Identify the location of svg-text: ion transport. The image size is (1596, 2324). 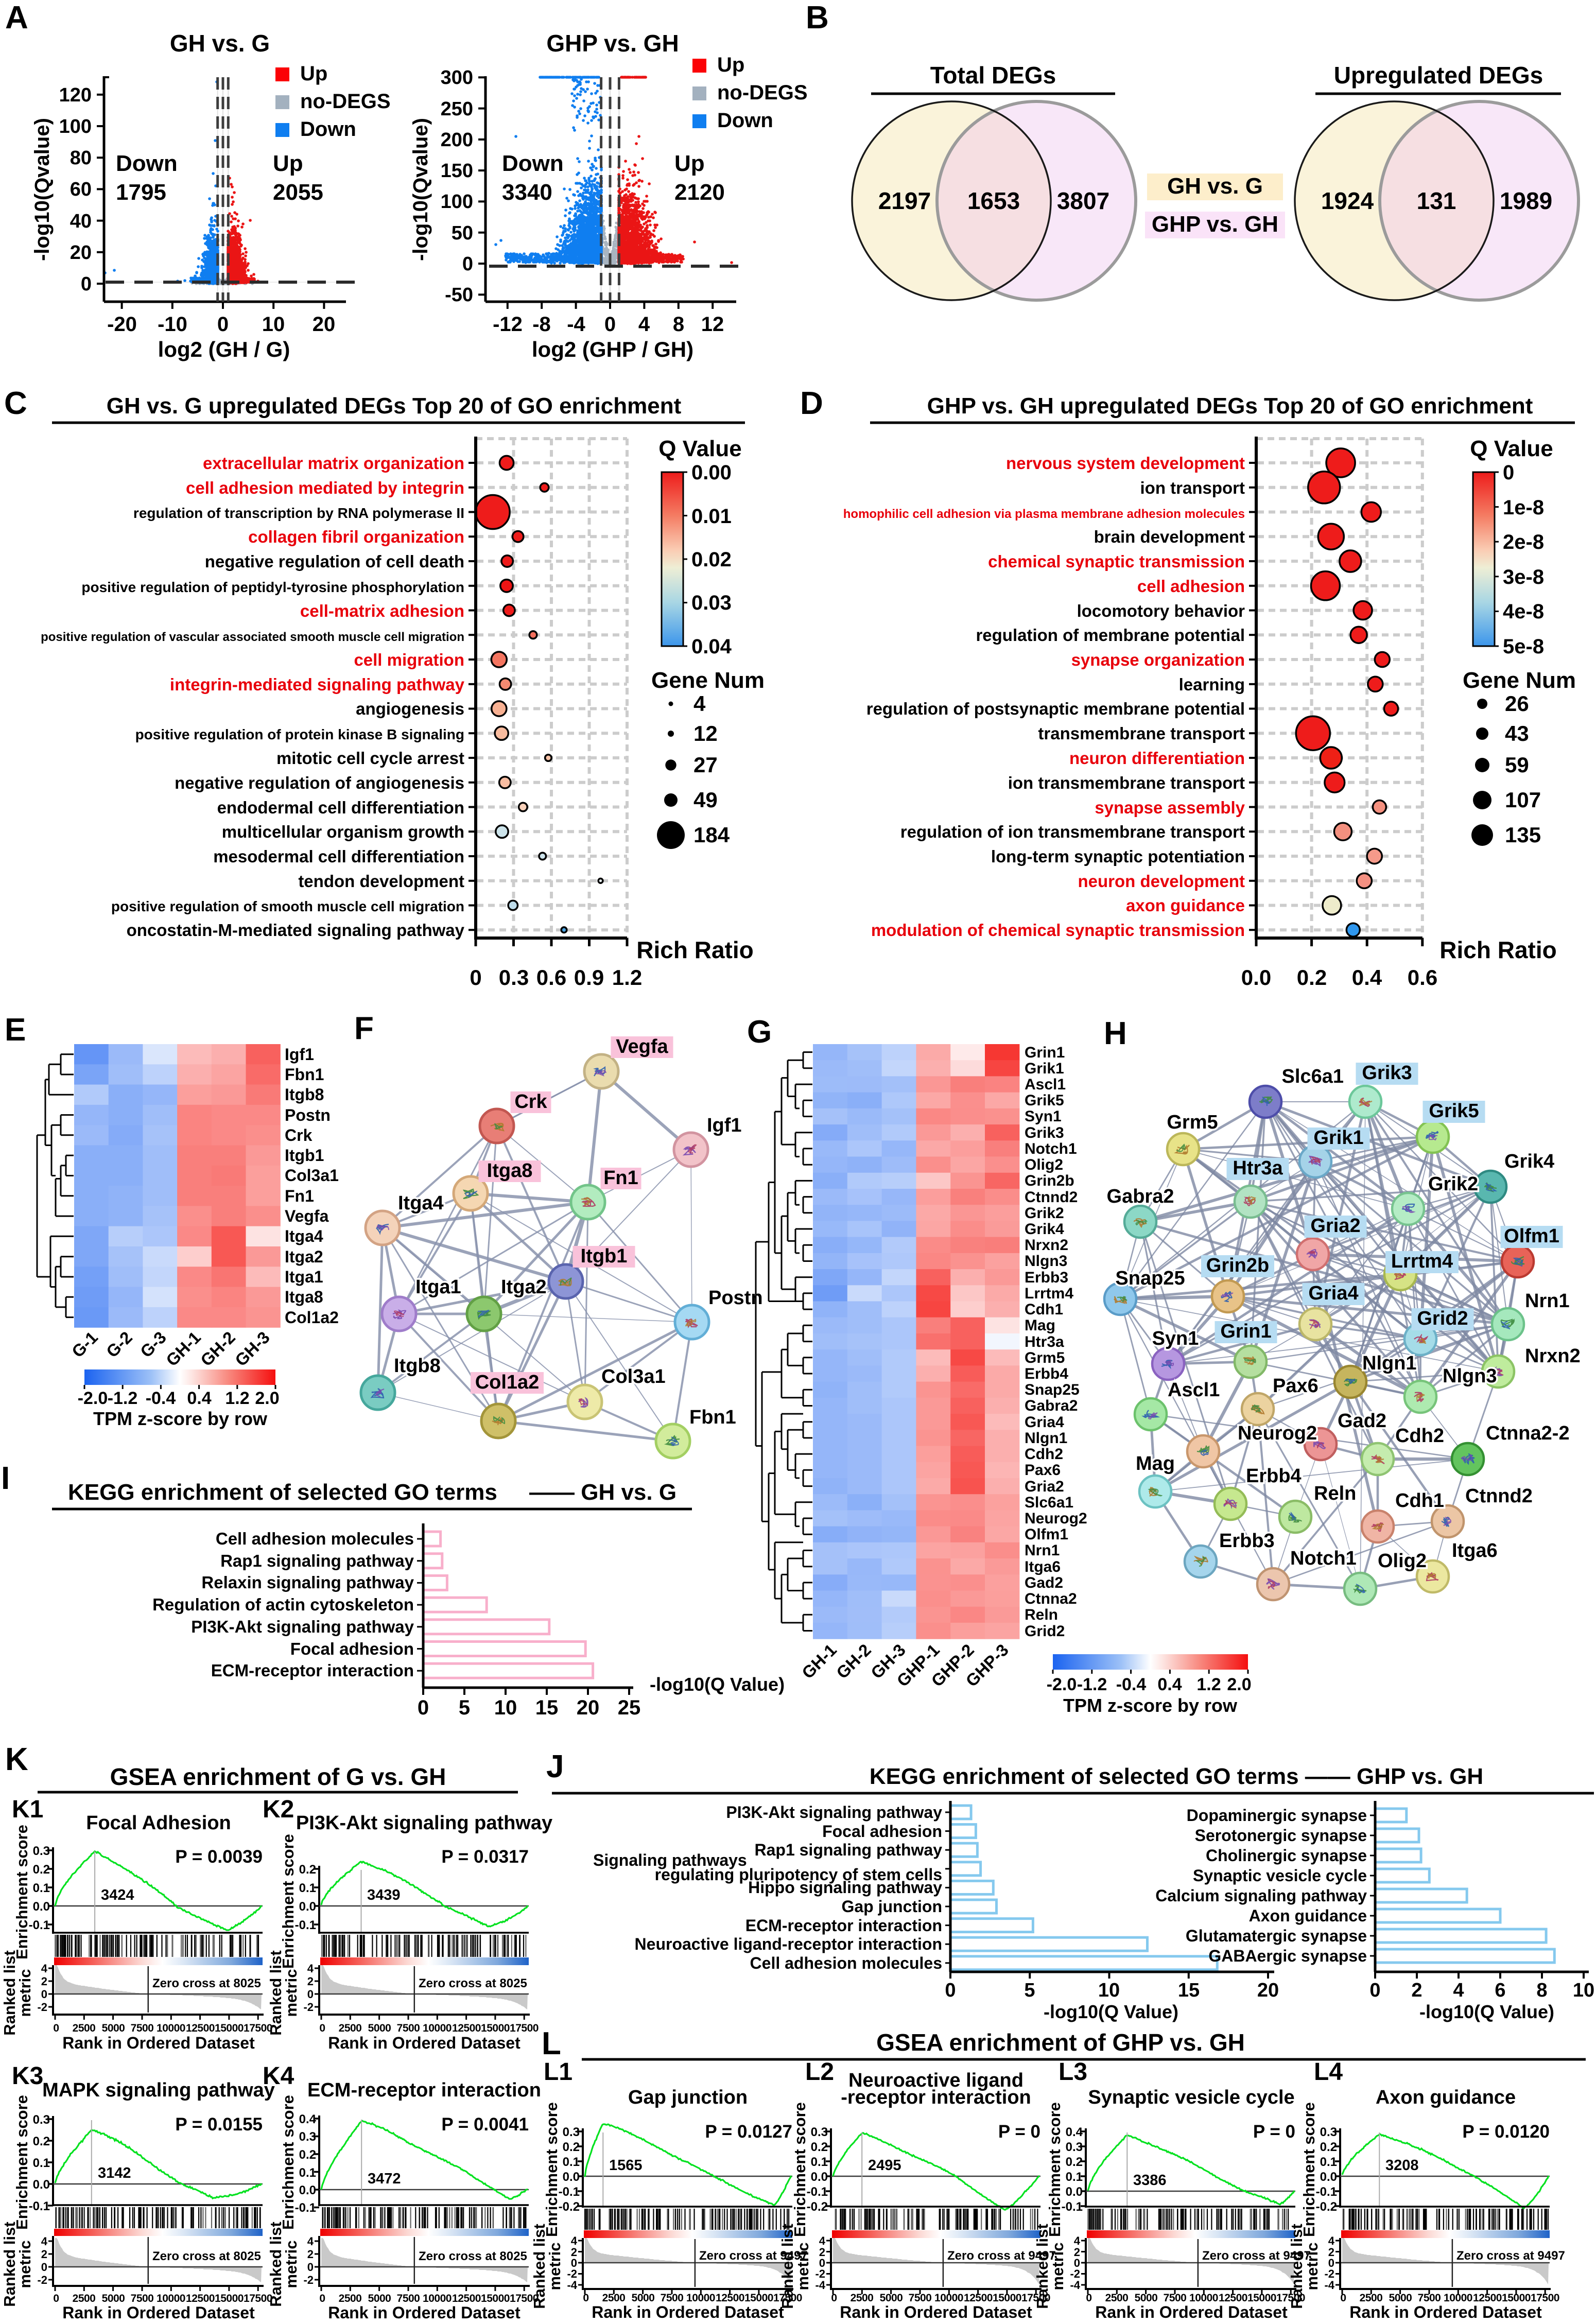
(1192, 487).